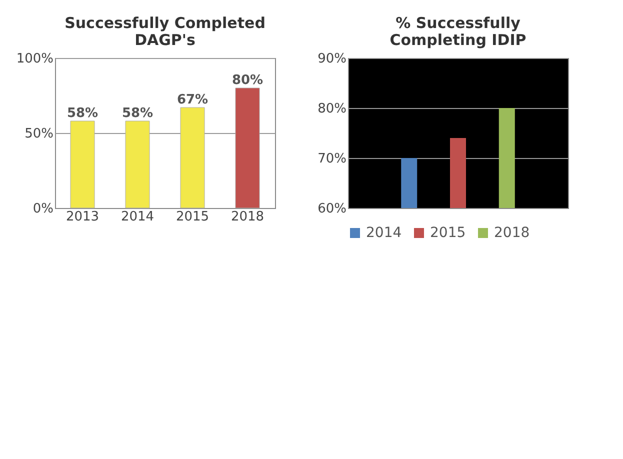 Image resolution: width=623 pixels, height=459 pixels. I want to click on y-tick-label: 60%, so click(332, 209).